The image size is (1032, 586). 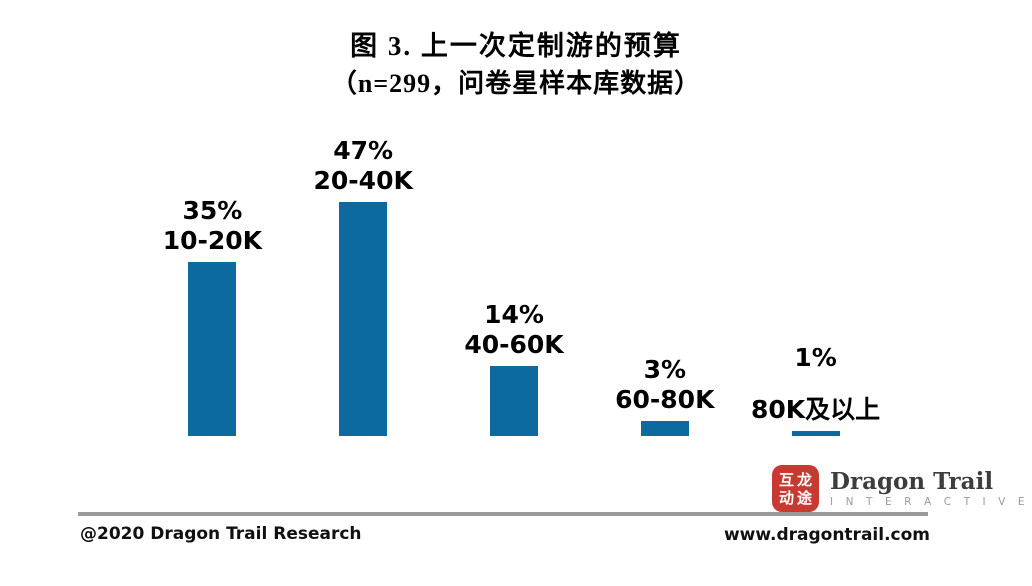 What do you see at coordinates (796, 497) in the screenshot?
I see `seal-text-bottom: 动途` at bounding box center [796, 497].